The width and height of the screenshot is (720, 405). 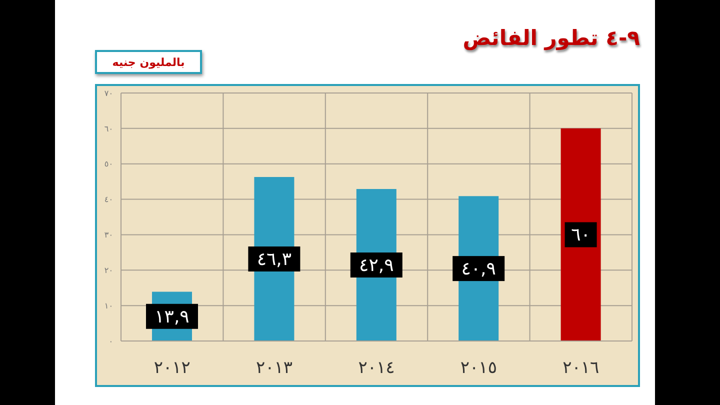 What do you see at coordinates (110, 341) in the screenshot?
I see `y-tick-label: ٠` at bounding box center [110, 341].